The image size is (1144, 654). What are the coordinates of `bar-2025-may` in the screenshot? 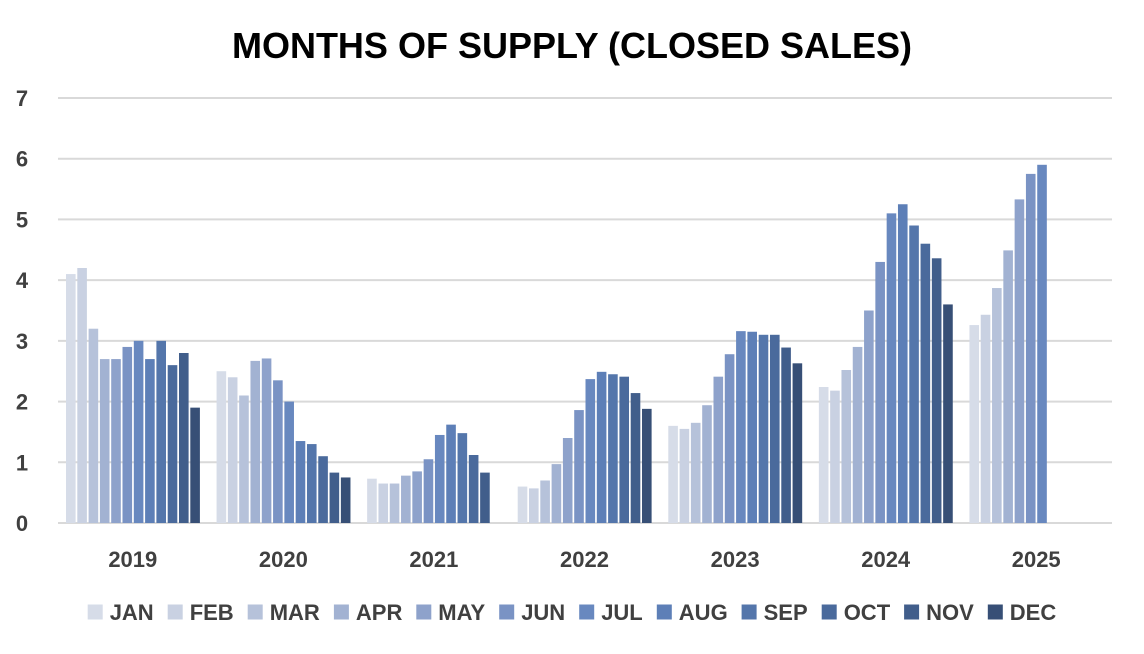 It's located at (1019, 361).